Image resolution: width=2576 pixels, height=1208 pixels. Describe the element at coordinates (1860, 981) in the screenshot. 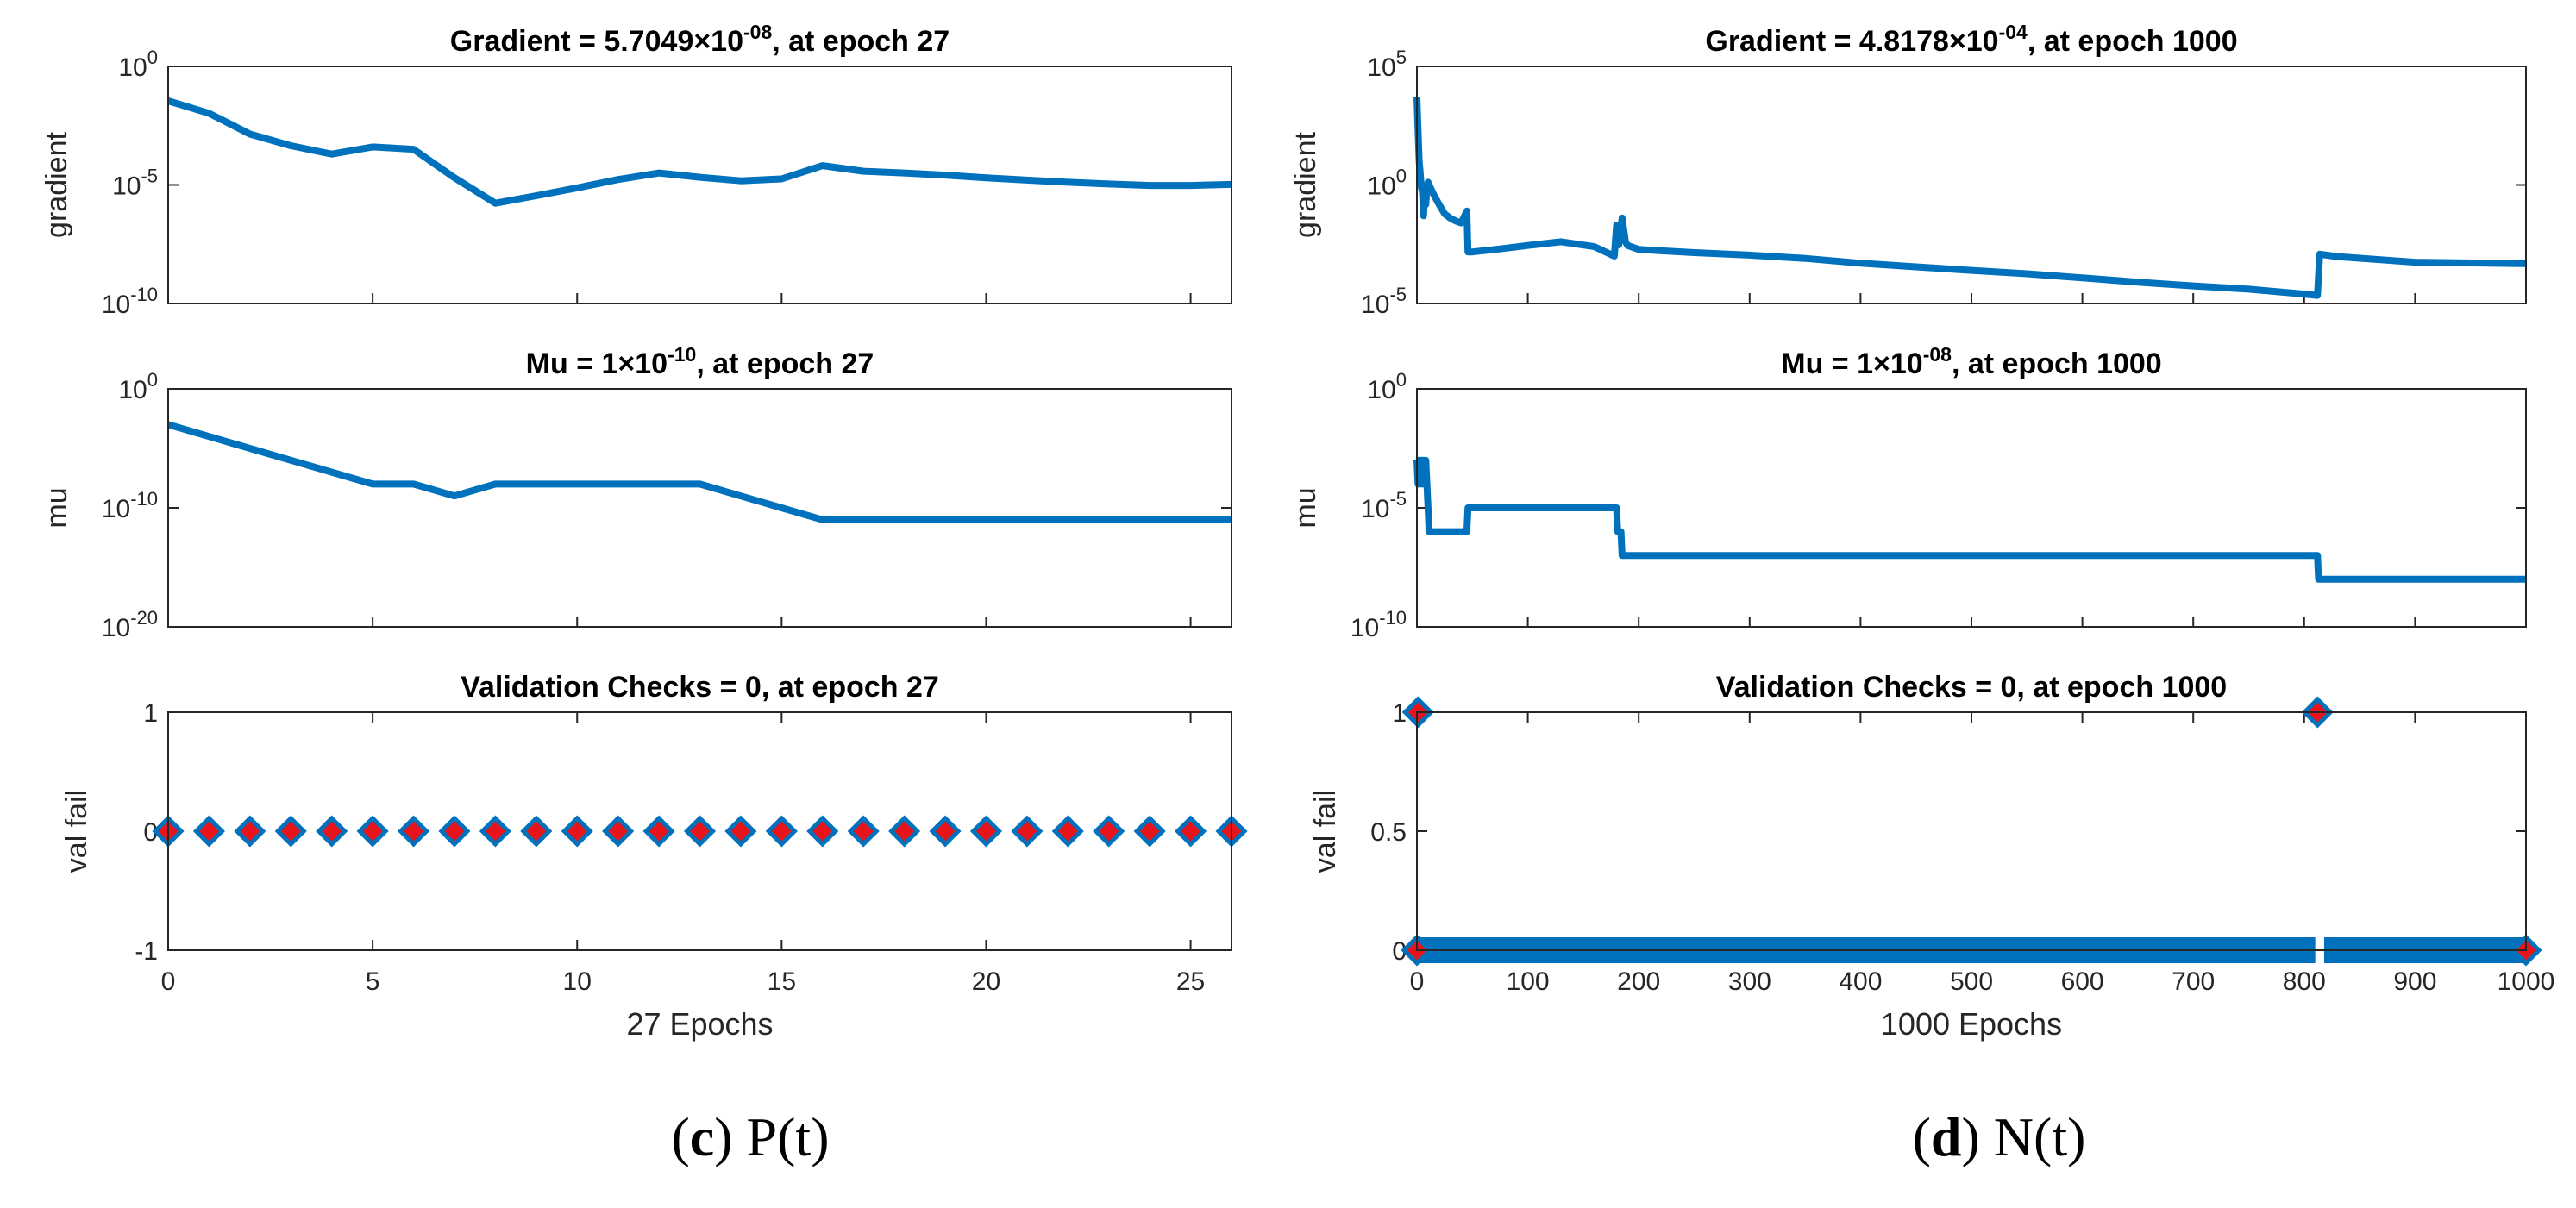

I see `x-tick-label: 400` at that location.